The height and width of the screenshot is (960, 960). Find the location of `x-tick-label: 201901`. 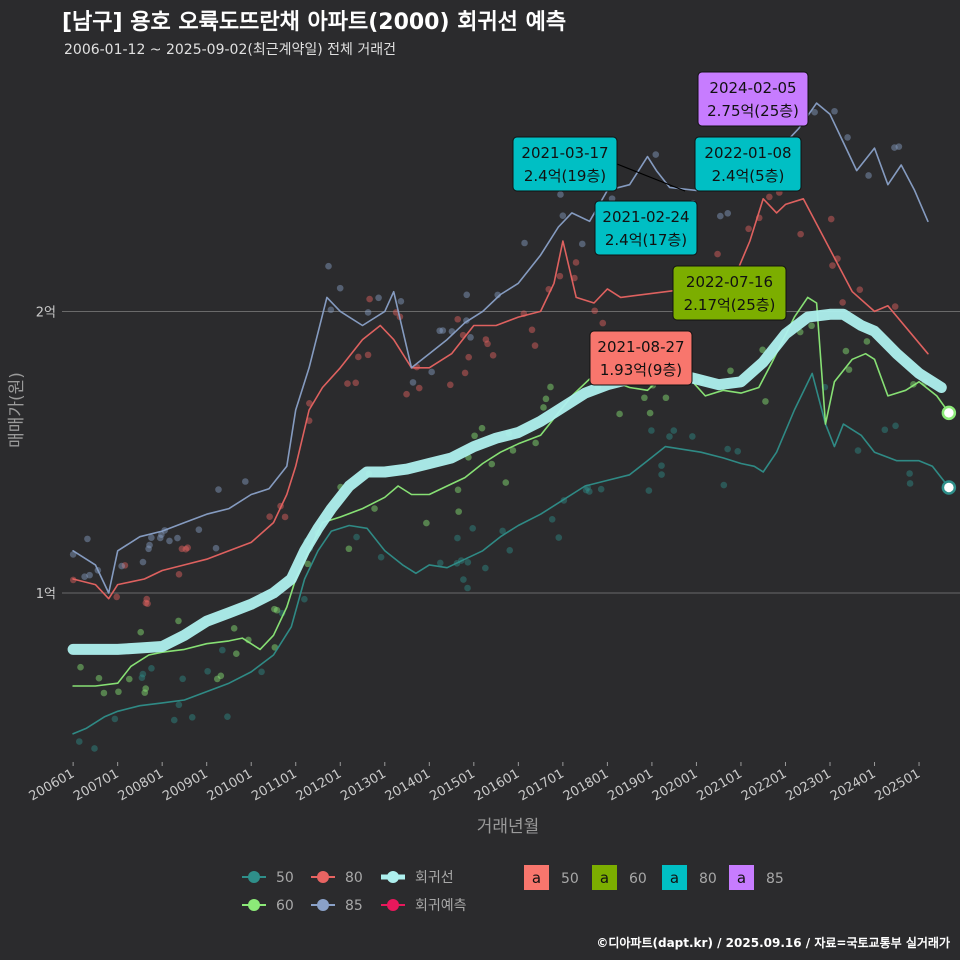

x-tick-label: 201901 is located at coordinates (630, 785).